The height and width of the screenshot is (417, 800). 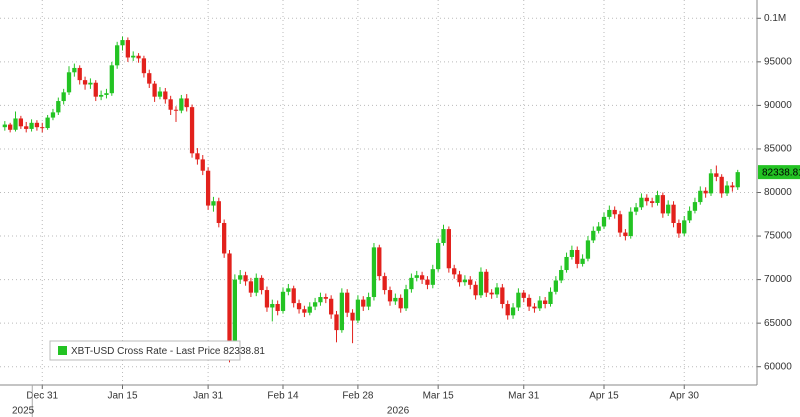 I want to click on x-tick-label: Mar 31, so click(x=524, y=396).